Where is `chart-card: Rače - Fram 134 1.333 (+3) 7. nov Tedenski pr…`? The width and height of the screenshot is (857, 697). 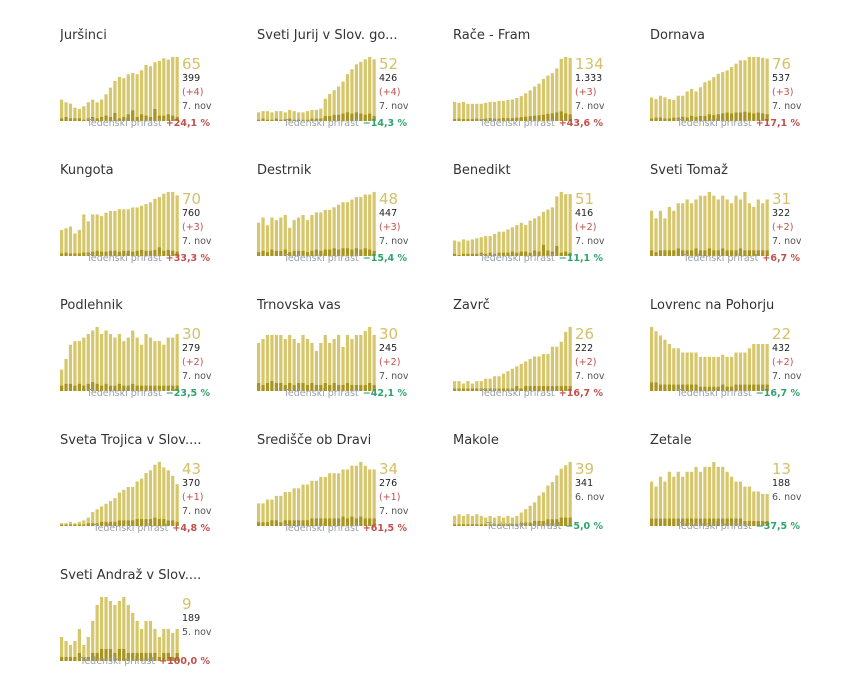 chart-card: Rače - Fram 134 1.333 (+3) 7. nov Tedenski pr… is located at coordinates (548, 90).